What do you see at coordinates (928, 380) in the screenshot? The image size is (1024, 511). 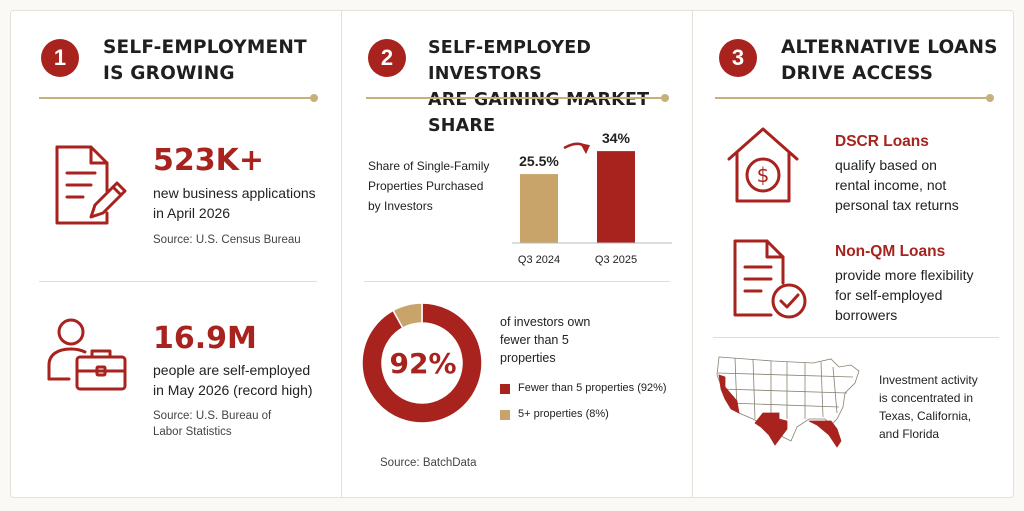 I see `map-caption-line: Investment activity` at bounding box center [928, 380].